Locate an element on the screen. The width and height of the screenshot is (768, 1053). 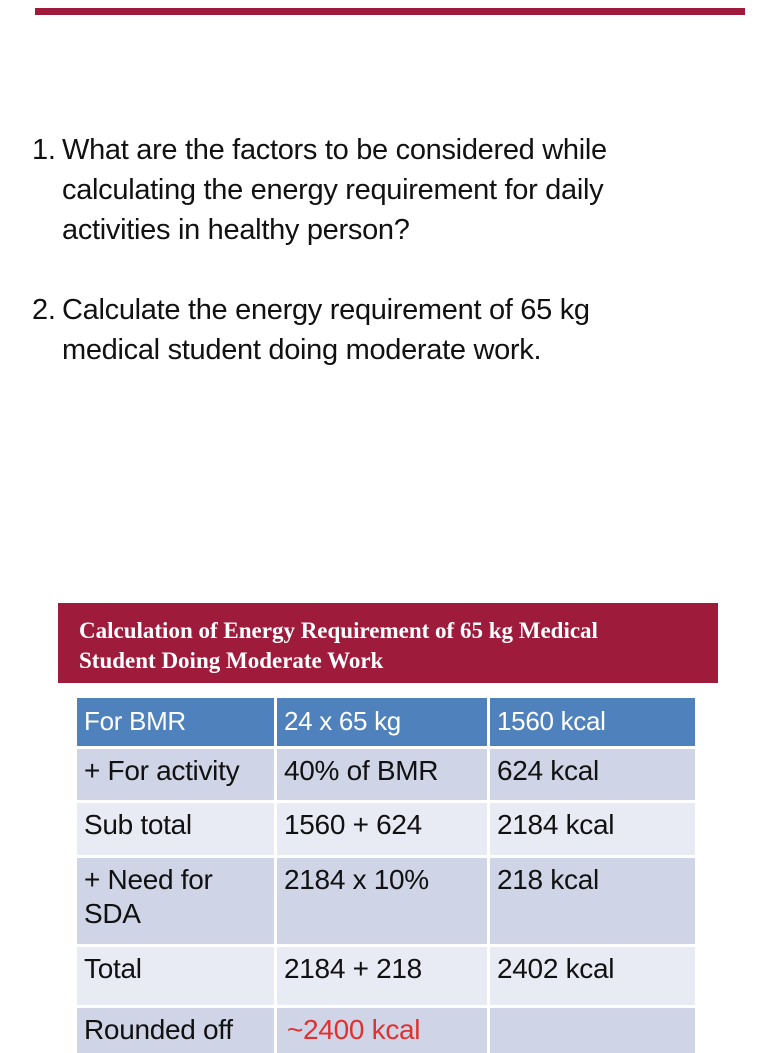
question-2-line-2: medical student doing moderate work. is located at coordinates (302, 350).